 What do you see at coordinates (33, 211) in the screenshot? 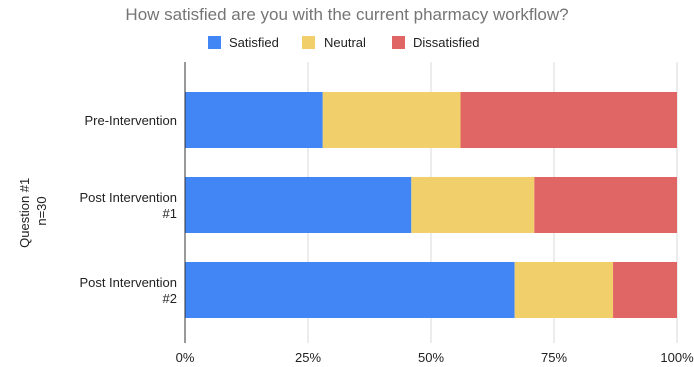
I see `y-axis-title: Question #1 n=30` at bounding box center [33, 211].